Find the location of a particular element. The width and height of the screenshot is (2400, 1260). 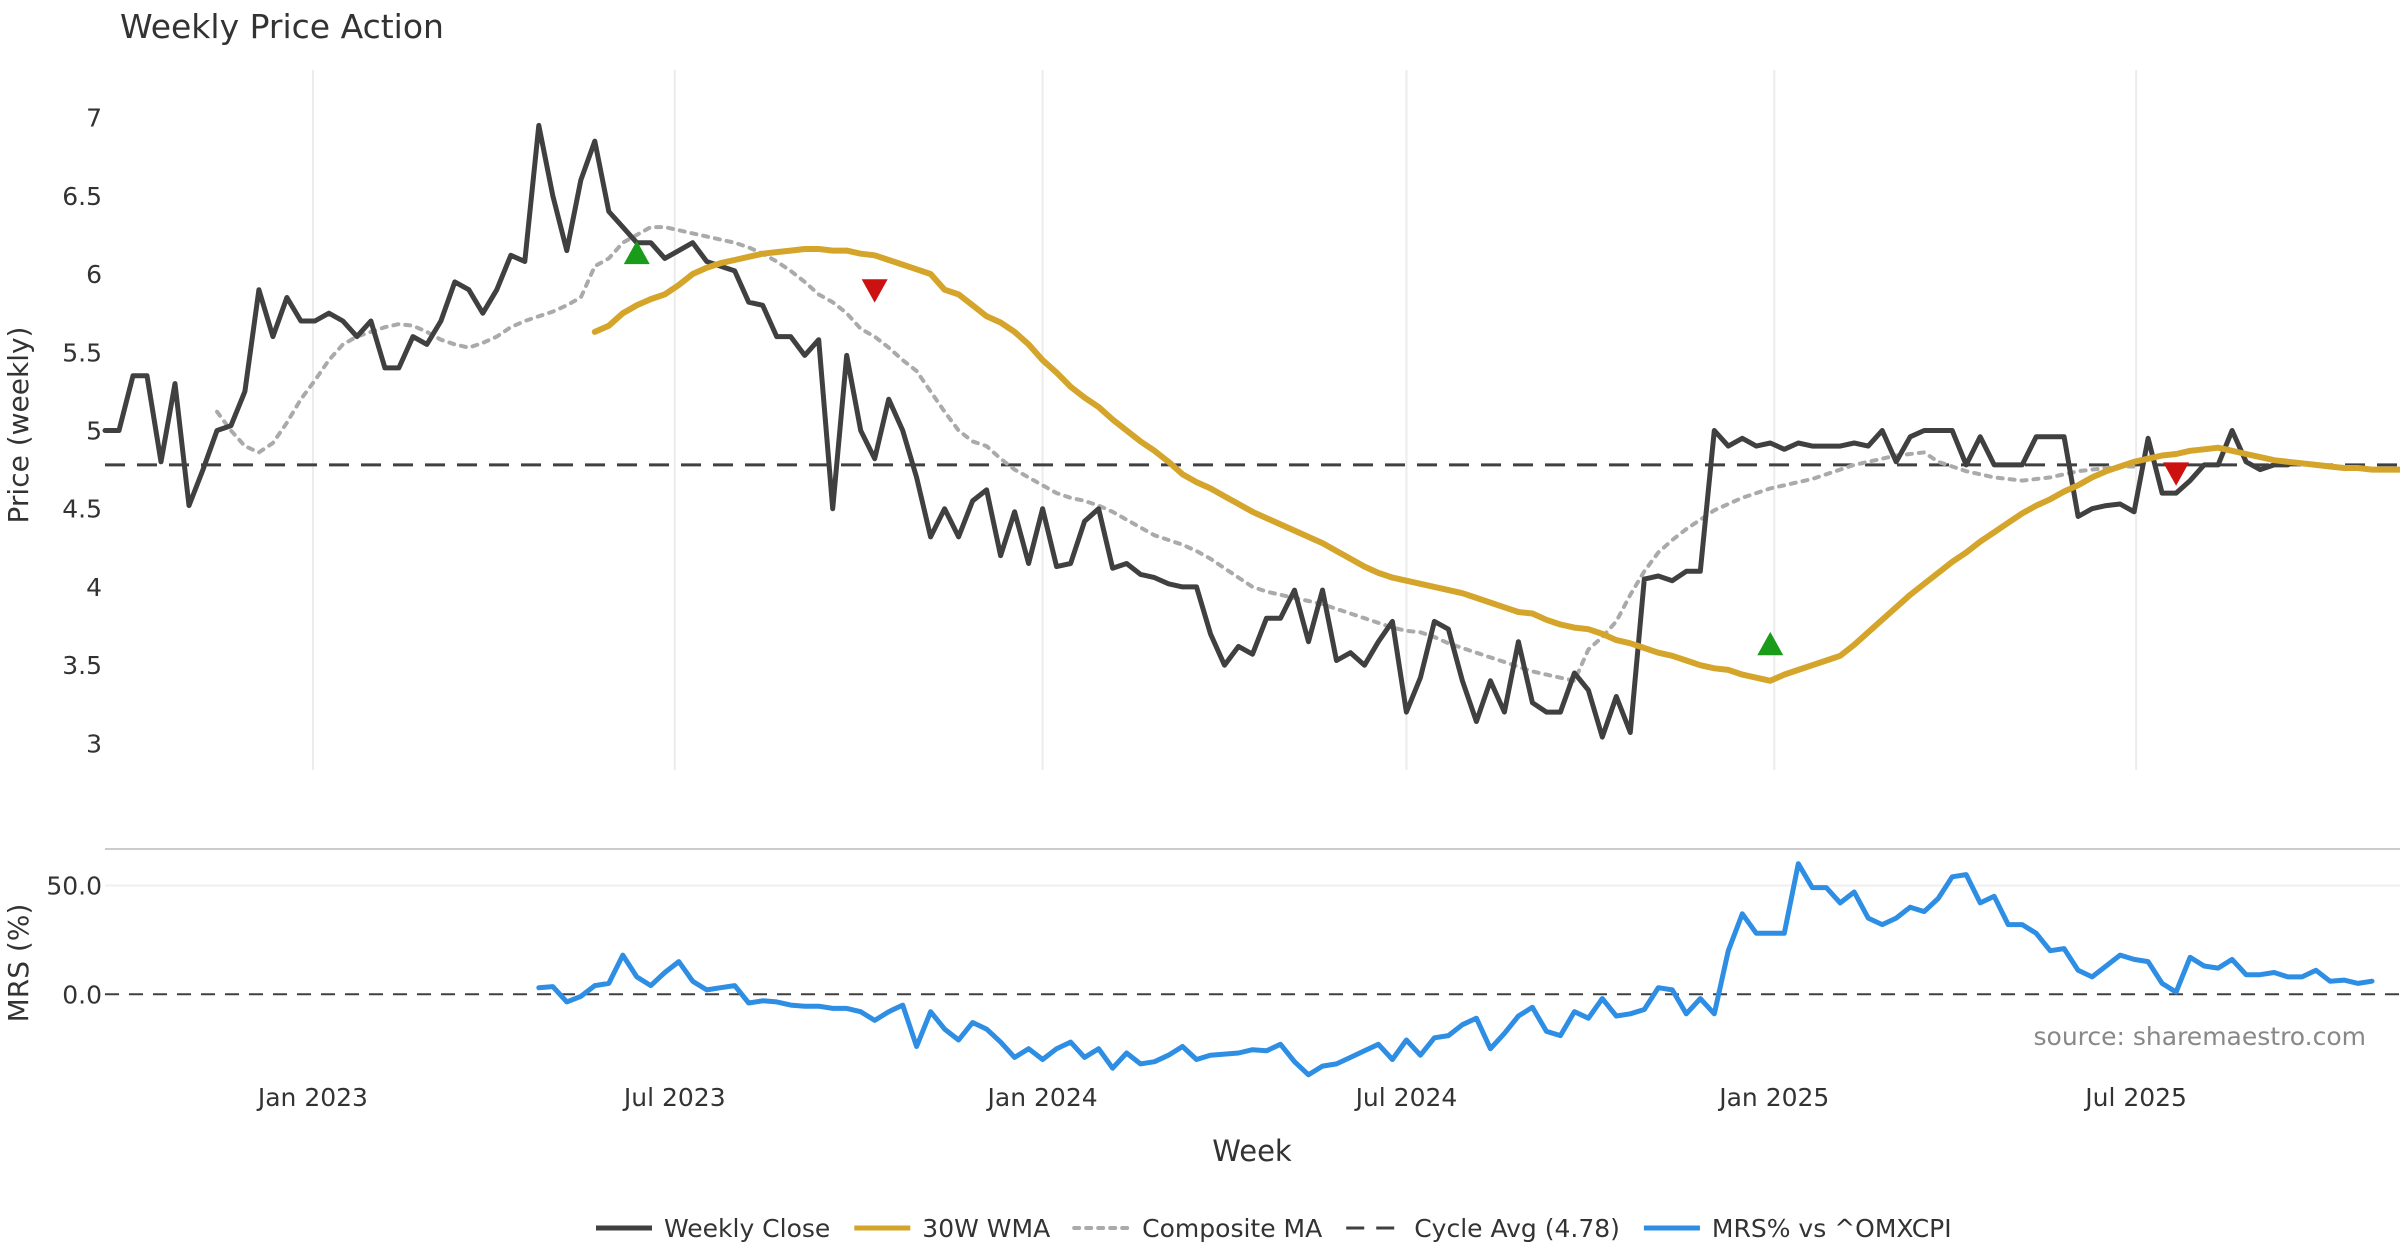

price-y-tick-label: 5.5 is located at coordinates (82, 352).